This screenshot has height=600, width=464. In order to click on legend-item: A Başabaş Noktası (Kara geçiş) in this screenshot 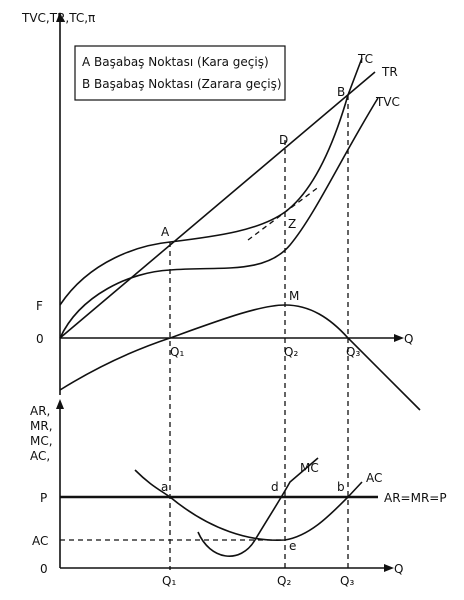, I will do `click(175, 62)`.